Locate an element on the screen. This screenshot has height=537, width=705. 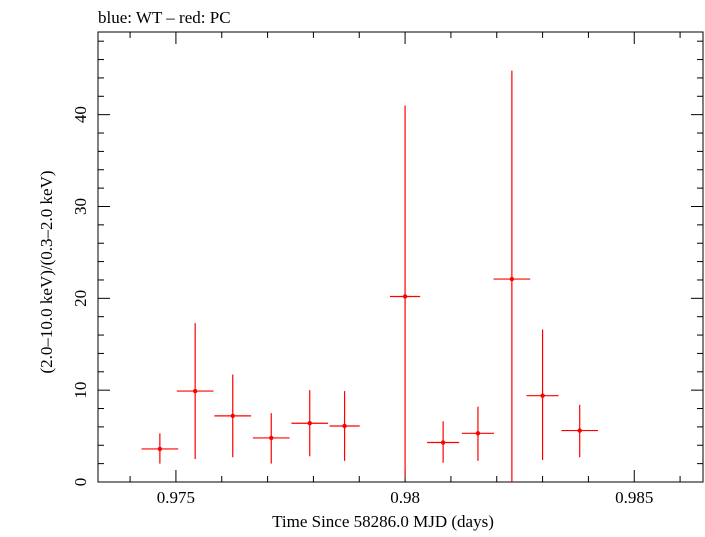
x-tick-label: 0.985 is located at coordinates (634, 497).